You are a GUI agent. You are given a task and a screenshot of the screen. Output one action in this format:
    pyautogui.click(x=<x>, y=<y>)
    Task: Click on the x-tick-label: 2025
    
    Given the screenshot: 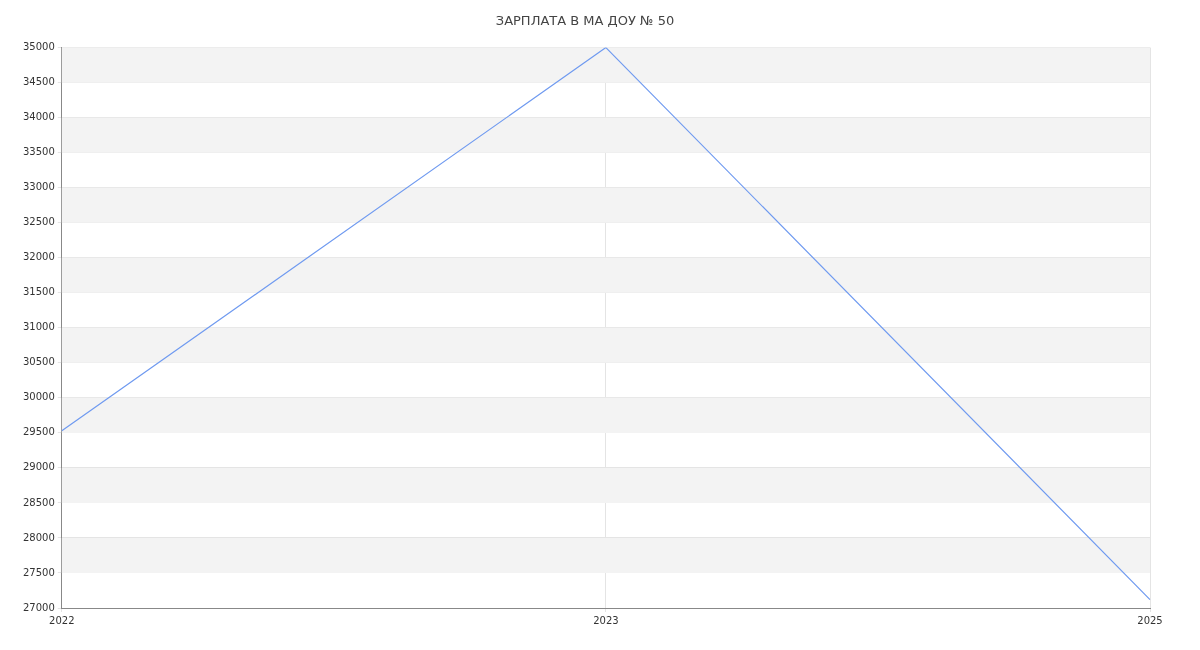 What is the action you would take?
    pyautogui.click(x=1150, y=620)
    